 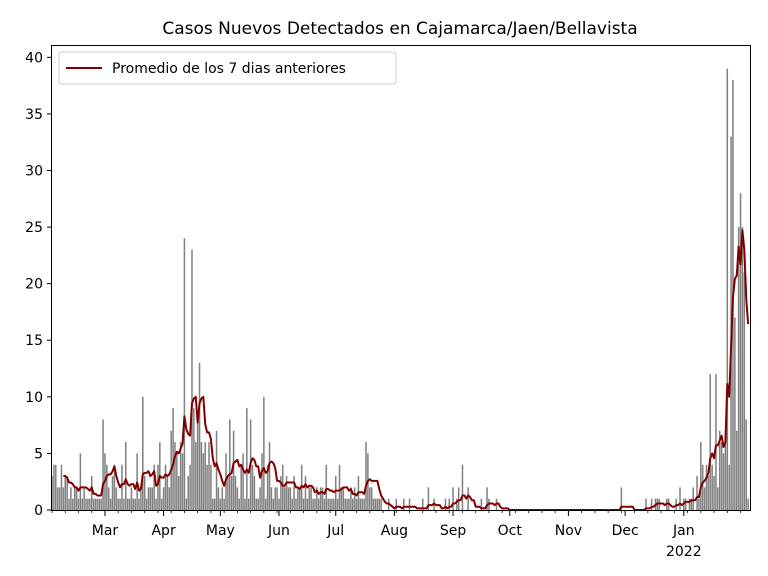 I want to click on x-tick-label: Sep, so click(x=453, y=531).